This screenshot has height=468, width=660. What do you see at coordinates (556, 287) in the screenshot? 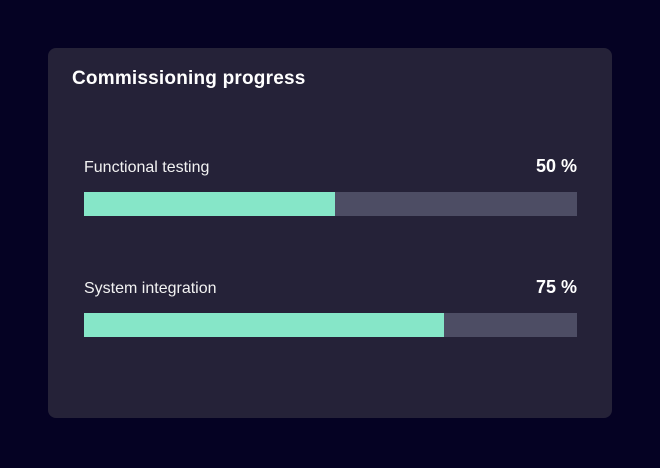
I see `progress-value: 75 %` at bounding box center [556, 287].